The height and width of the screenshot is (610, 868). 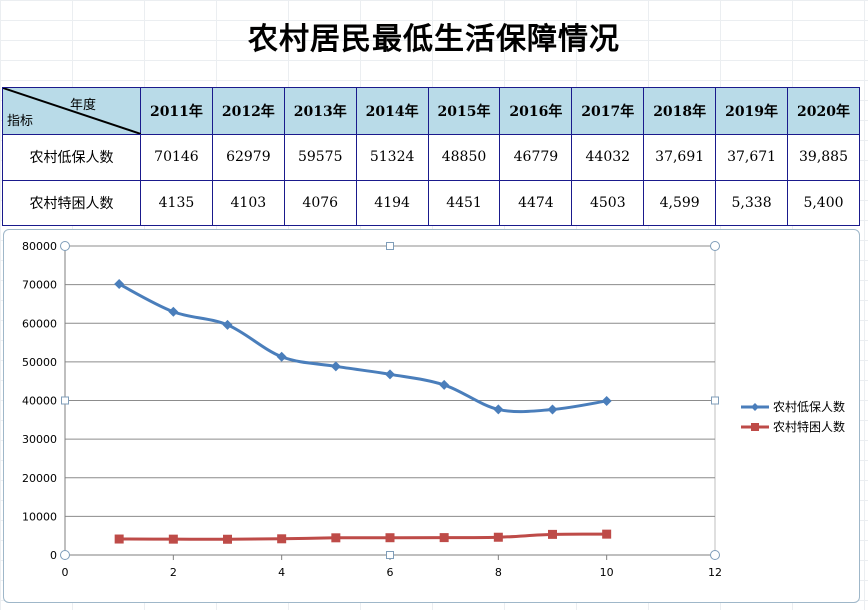 I want to click on row-label-dibao: 农村低保人数, so click(x=71, y=157).